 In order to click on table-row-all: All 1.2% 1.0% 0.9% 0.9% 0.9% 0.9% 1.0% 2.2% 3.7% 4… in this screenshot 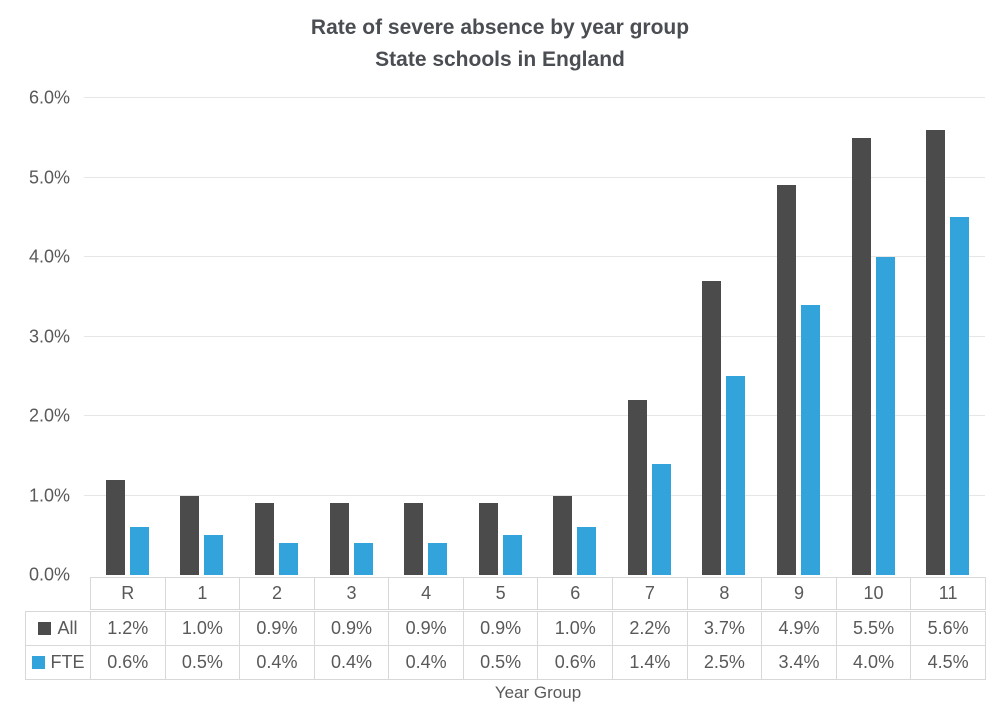, I will do `click(505, 628)`.